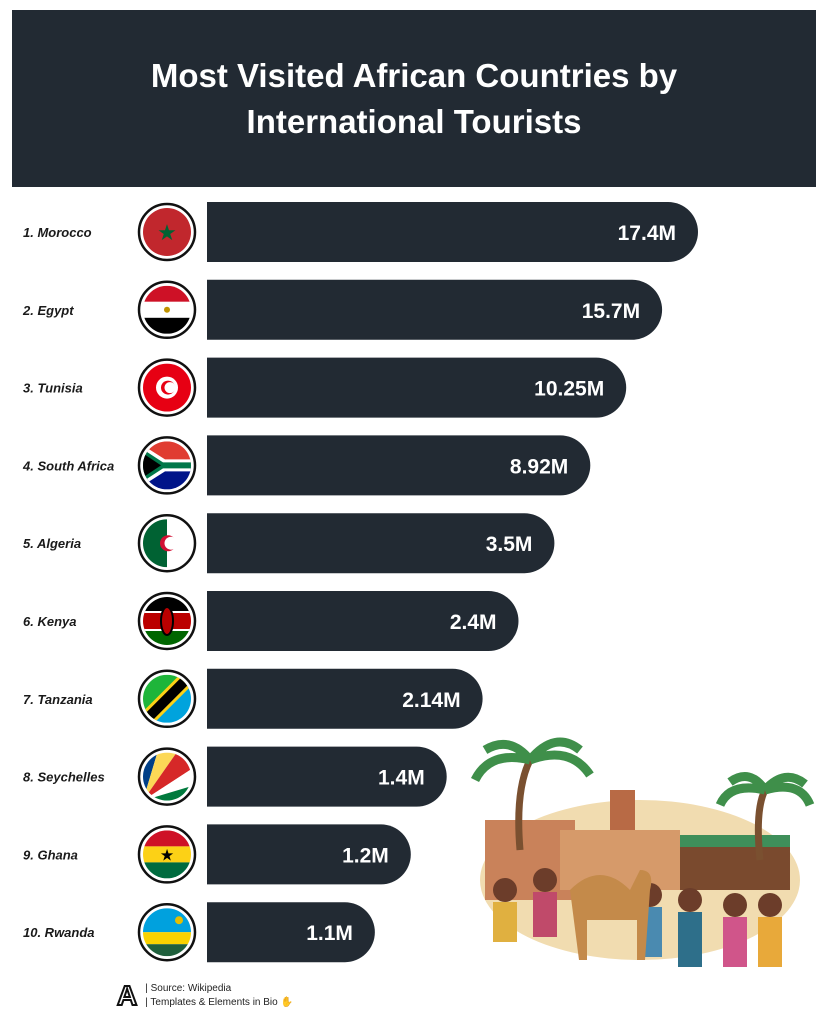 Image resolution: width=828 pixels, height=1017 pixels. I want to click on category-label: 10. Rwanda, so click(59, 932).